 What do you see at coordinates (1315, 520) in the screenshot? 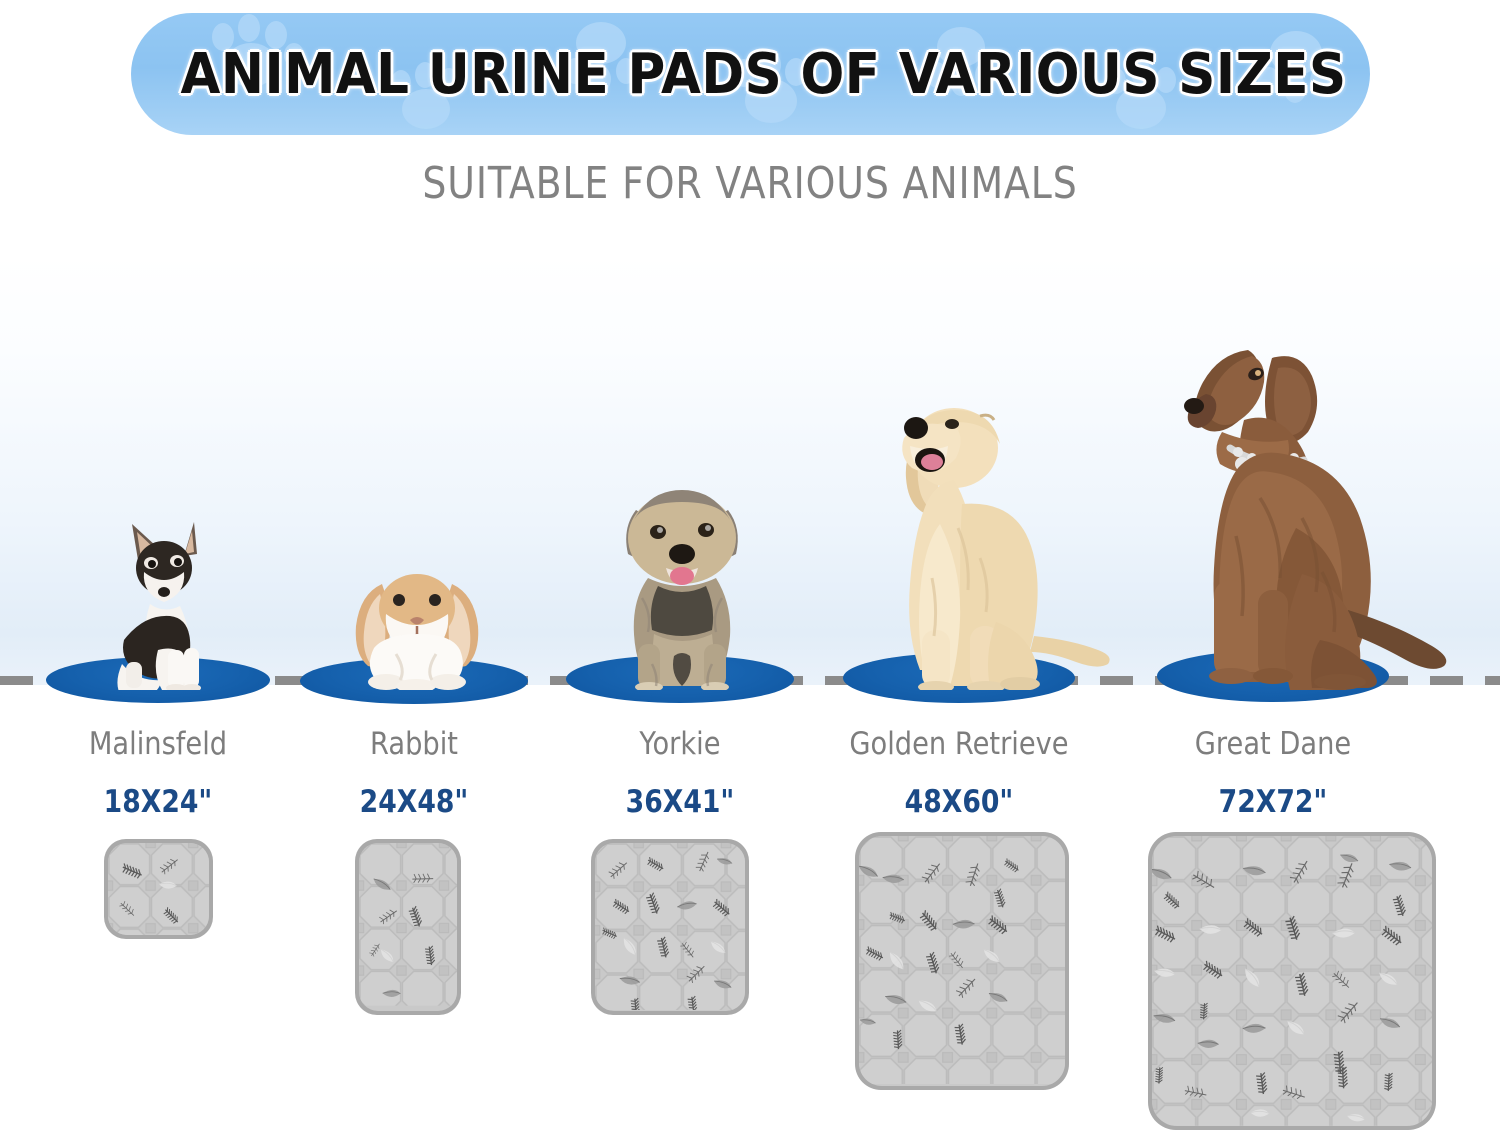
I see `great-dane-dog-illustration` at bounding box center [1315, 520].